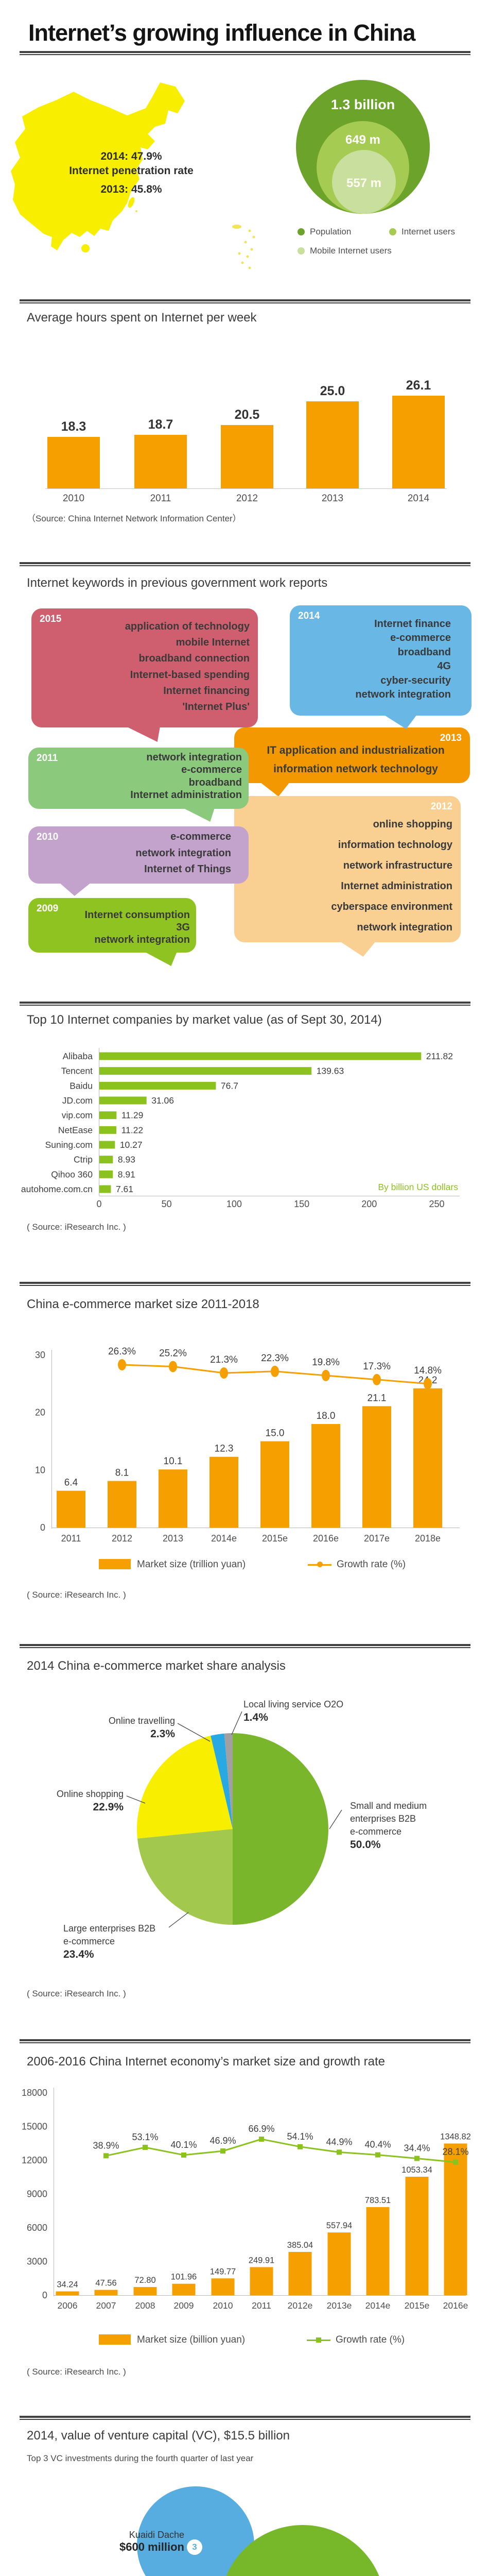 The image size is (489, 2576). What do you see at coordinates (122, 1538) in the screenshot?
I see `x-tick-label: 2012` at bounding box center [122, 1538].